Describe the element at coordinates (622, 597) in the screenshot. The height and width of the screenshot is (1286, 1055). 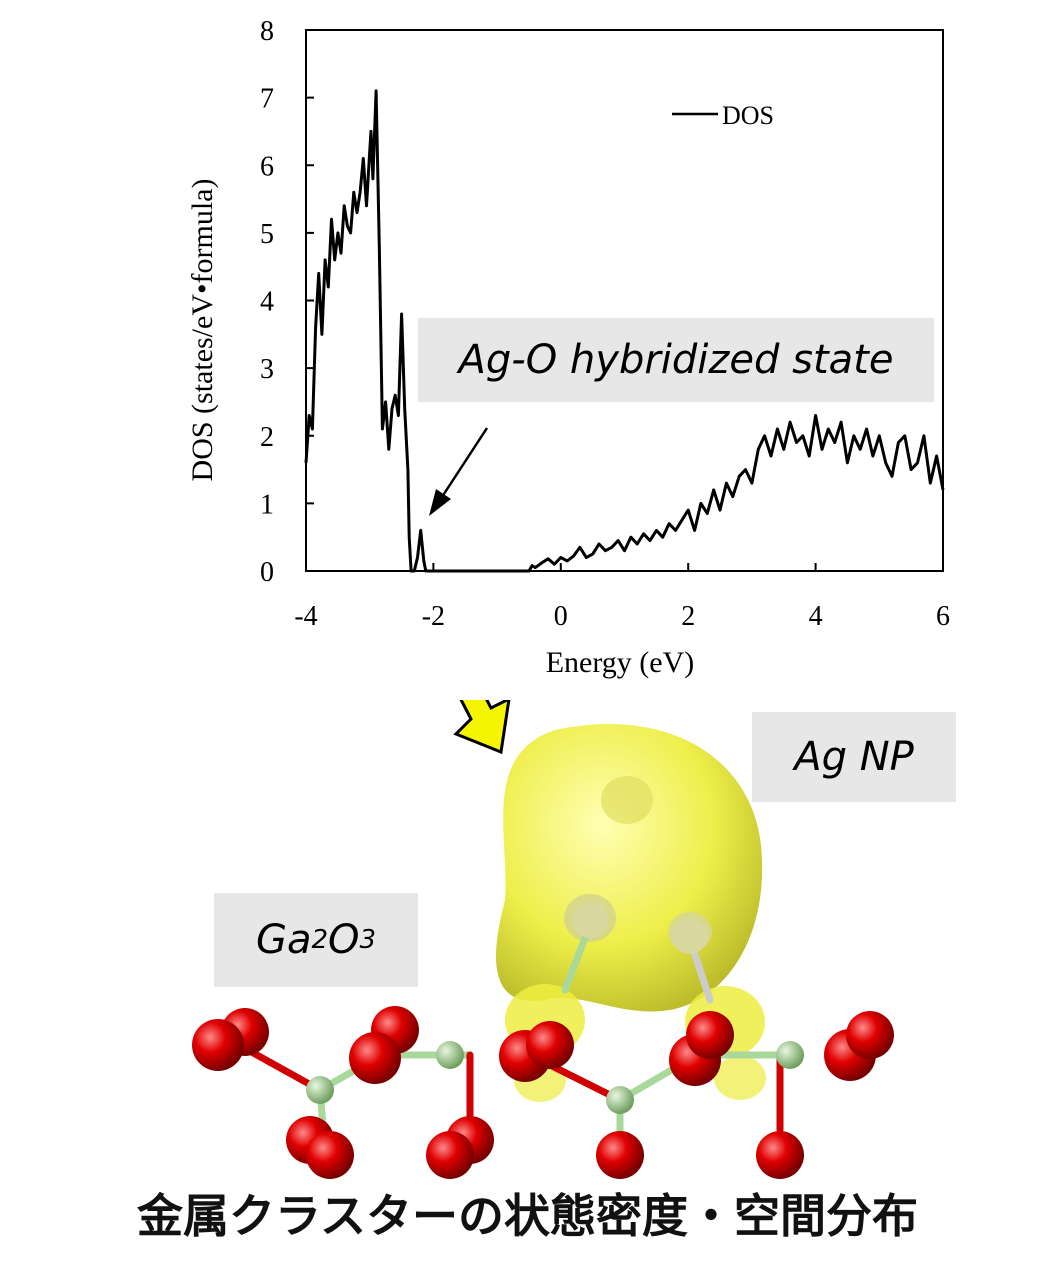
I see `x-axis-ticks: -4 -2 0 2 4 6` at that location.